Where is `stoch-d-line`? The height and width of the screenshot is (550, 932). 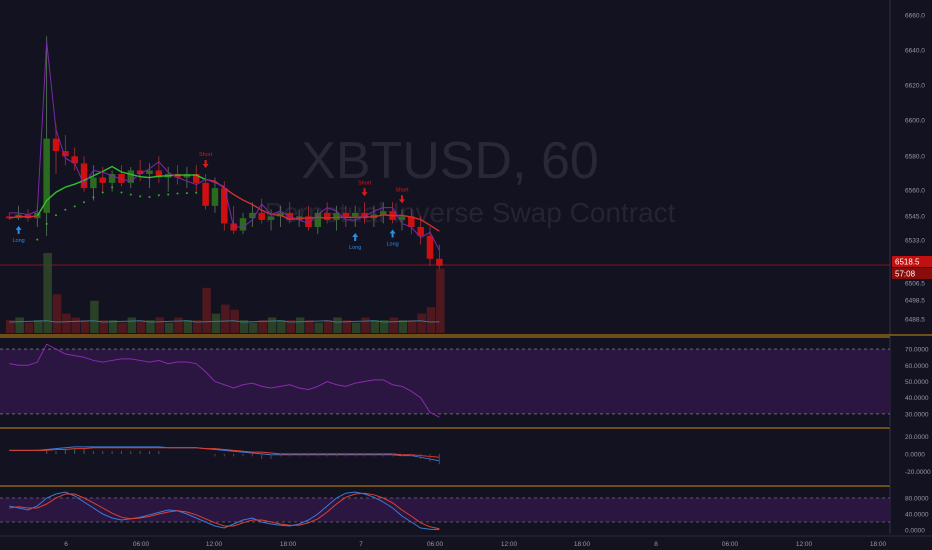 stoch-d-line is located at coordinates (224, 511).